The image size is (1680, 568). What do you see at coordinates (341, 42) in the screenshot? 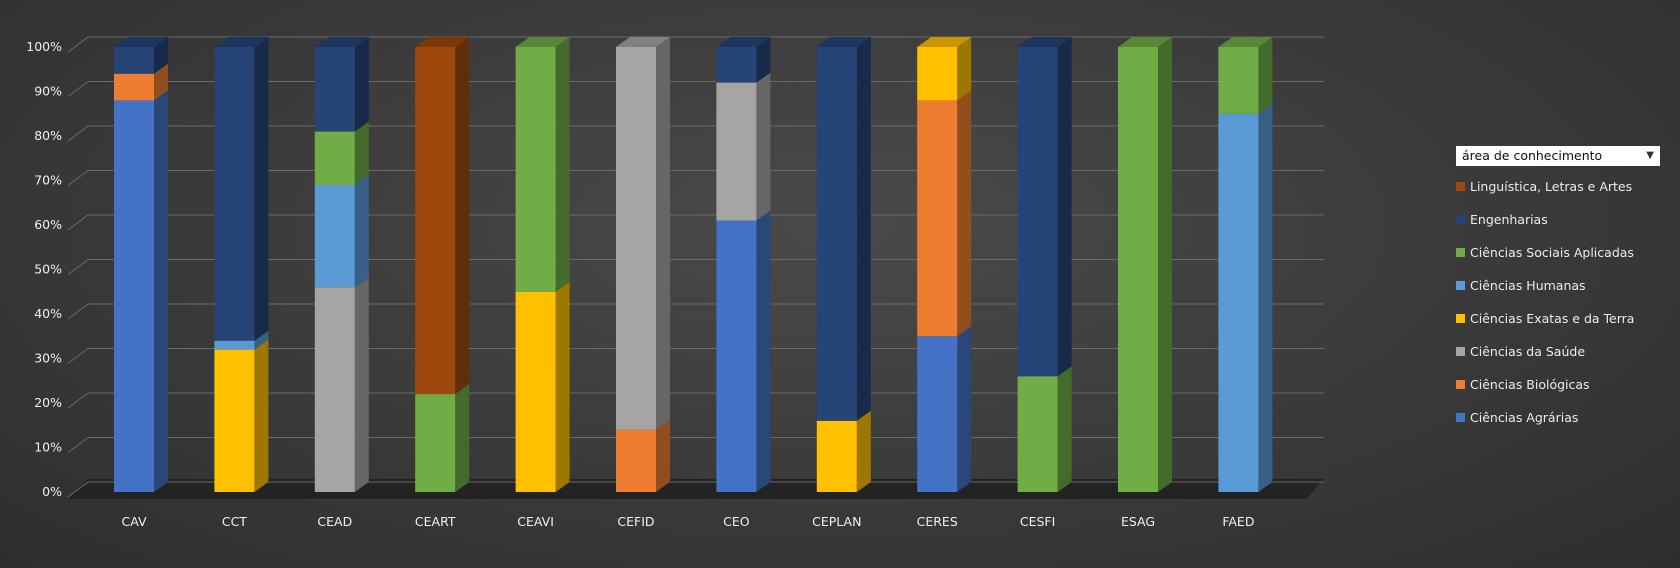
I see `bar-segment-cead-engenharias-top` at bounding box center [341, 42].